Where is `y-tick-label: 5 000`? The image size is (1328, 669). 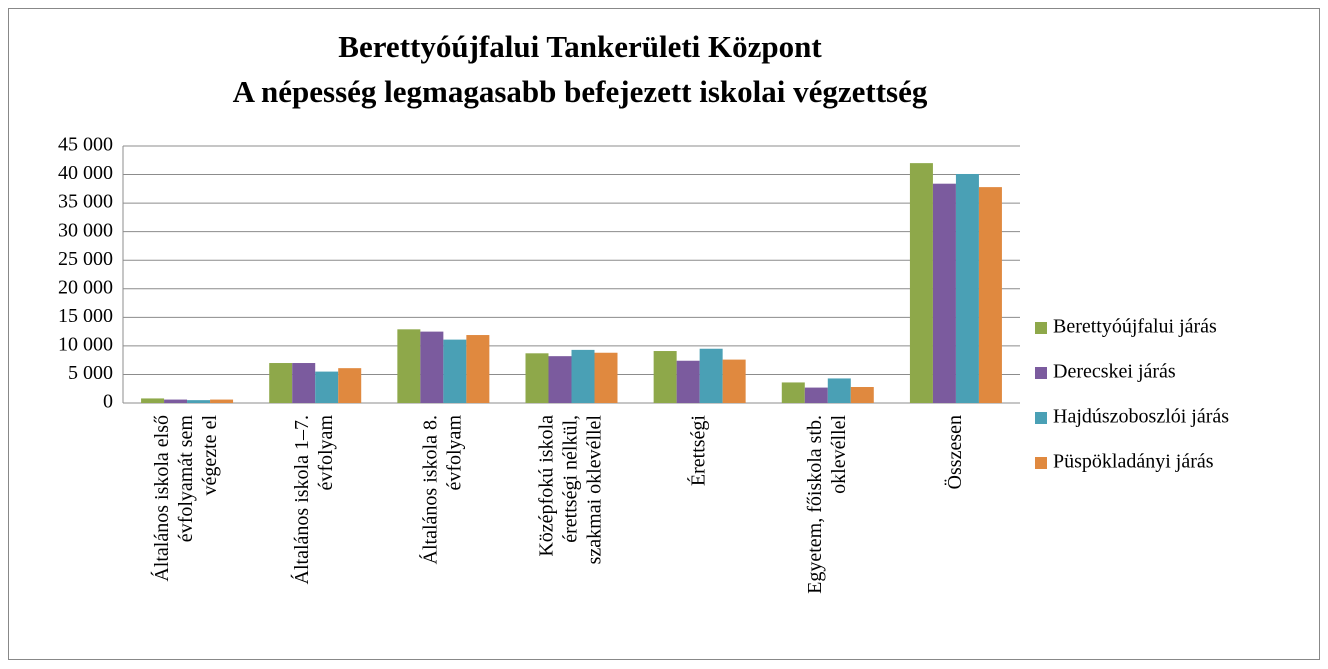 y-tick-label: 5 000 is located at coordinates (90, 373).